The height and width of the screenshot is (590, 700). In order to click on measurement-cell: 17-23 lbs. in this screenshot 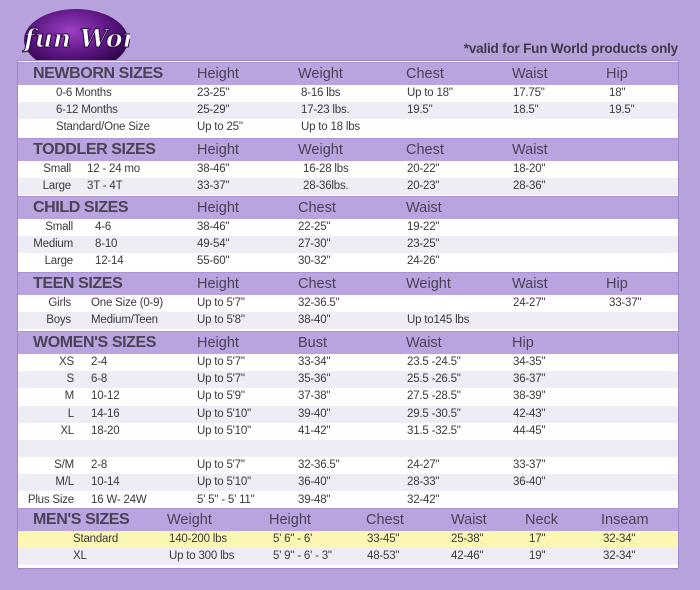, I will do `click(325, 110)`.